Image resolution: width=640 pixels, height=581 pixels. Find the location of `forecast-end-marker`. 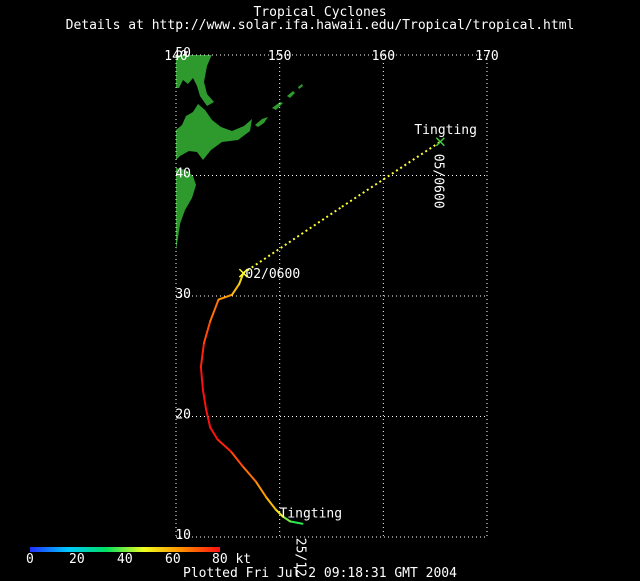

forecast-end-marker is located at coordinates (440, 142).